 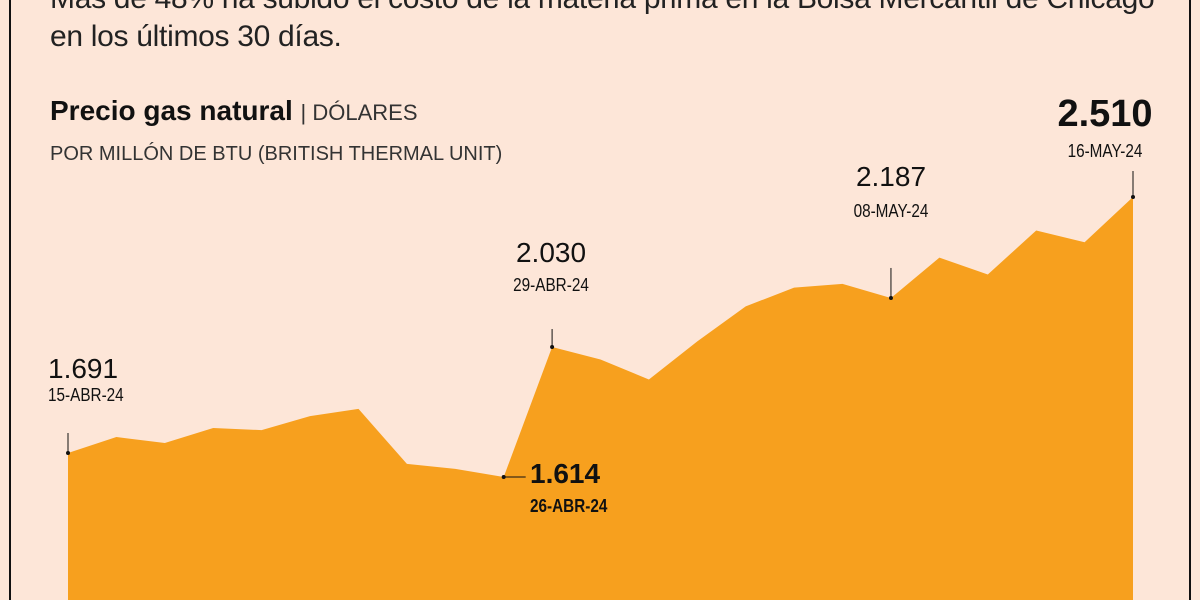 I want to click on annotation-date: 08-MAY-24, so click(x=891, y=211).